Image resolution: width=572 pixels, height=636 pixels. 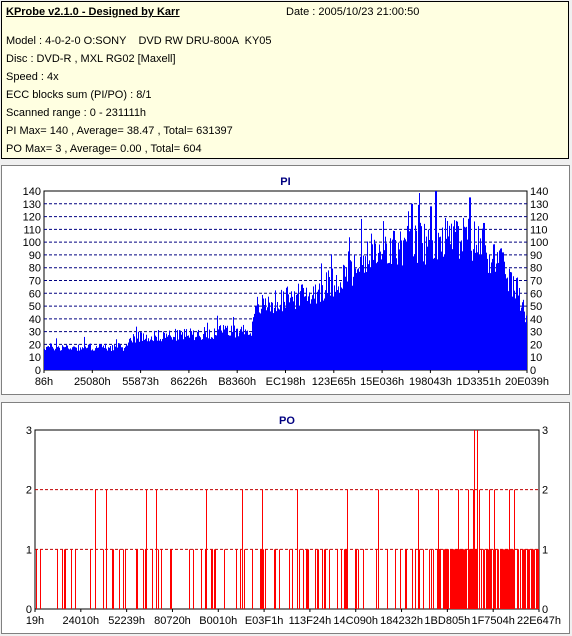 What do you see at coordinates (536, 282) in the screenshot?
I see `y-tick-label-right: 70` at bounding box center [536, 282].